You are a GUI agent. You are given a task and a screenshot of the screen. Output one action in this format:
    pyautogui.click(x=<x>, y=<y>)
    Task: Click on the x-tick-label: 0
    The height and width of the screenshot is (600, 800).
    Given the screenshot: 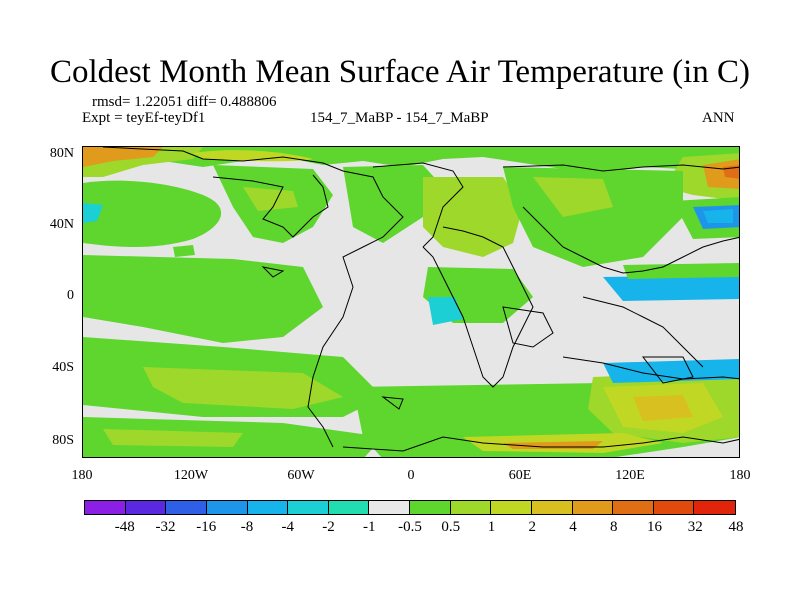 What is the action you would take?
    pyautogui.click(x=411, y=475)
    